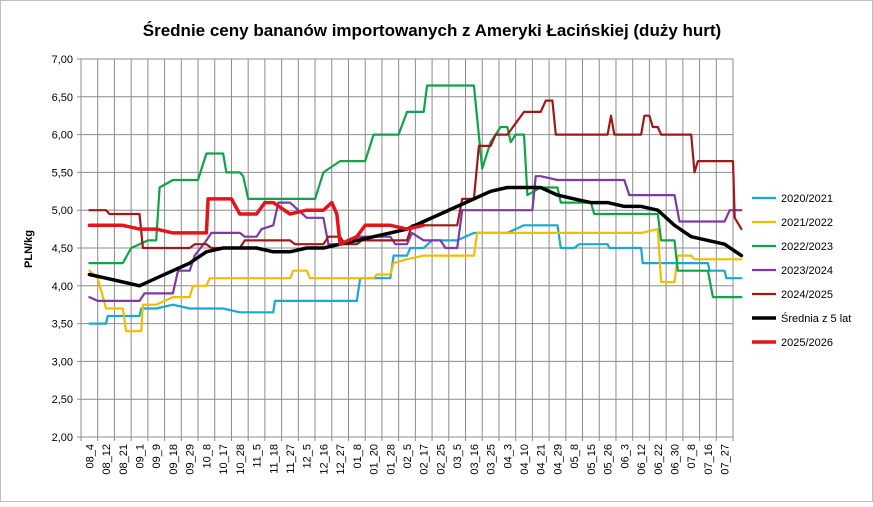 This screenshot has height=507, width=873. I want to click on x-tick-label: 10_17, so click(224, 459).